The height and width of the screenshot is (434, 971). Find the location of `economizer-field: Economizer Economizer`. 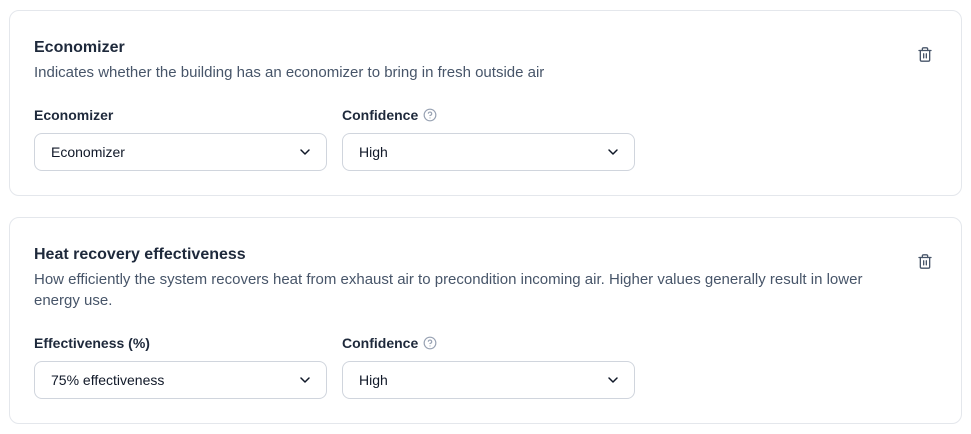

economizer-field: Economizer Economizer is located at coordinates (180, 139).